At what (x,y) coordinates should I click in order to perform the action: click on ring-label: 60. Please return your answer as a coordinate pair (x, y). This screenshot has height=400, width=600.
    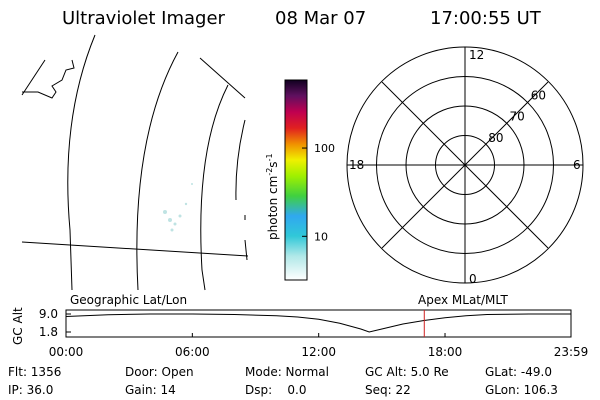
    Looking at the image, I should click on (538, 95).